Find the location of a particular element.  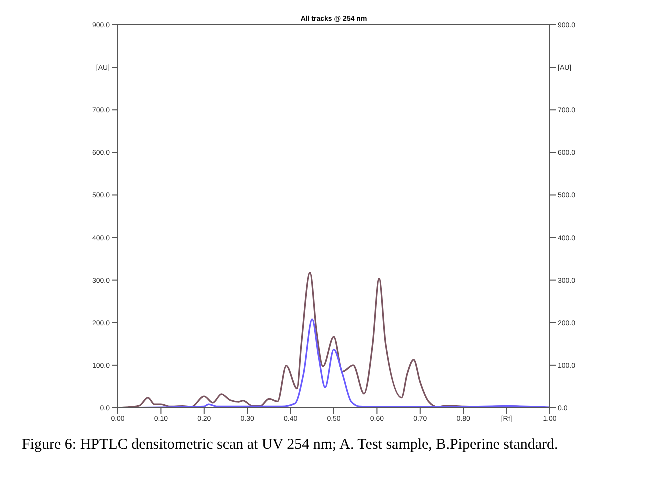

caption: Figure 6: HPTLC densitometric scan at UV 254 nm; A. Test sample, B.Piperine standard. is located at coordinates (291, 445).